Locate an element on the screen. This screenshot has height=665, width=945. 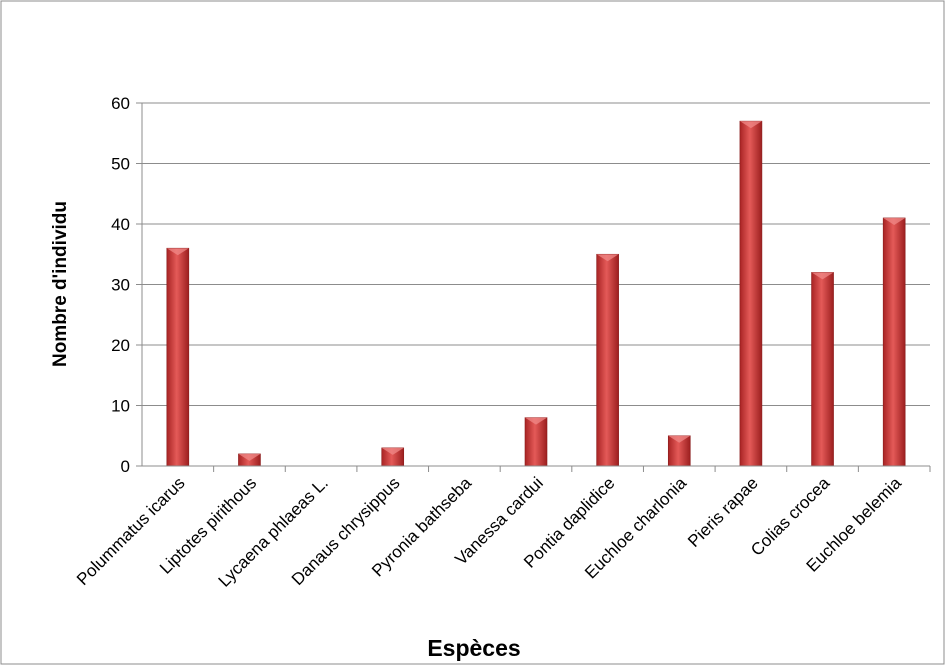
y-tick-label: 60 is located at coordinates (120, 103).